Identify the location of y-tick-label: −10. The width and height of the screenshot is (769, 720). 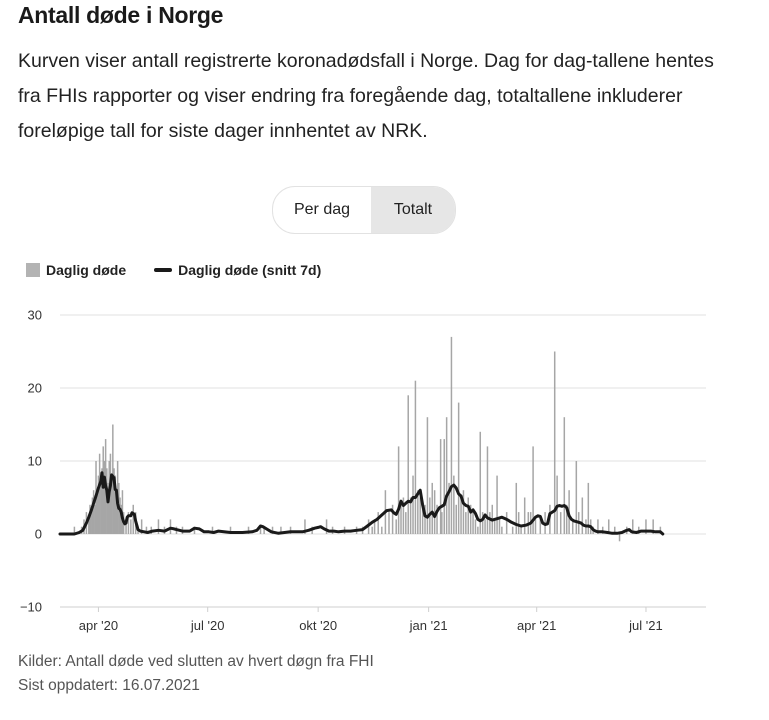
(31, 607).